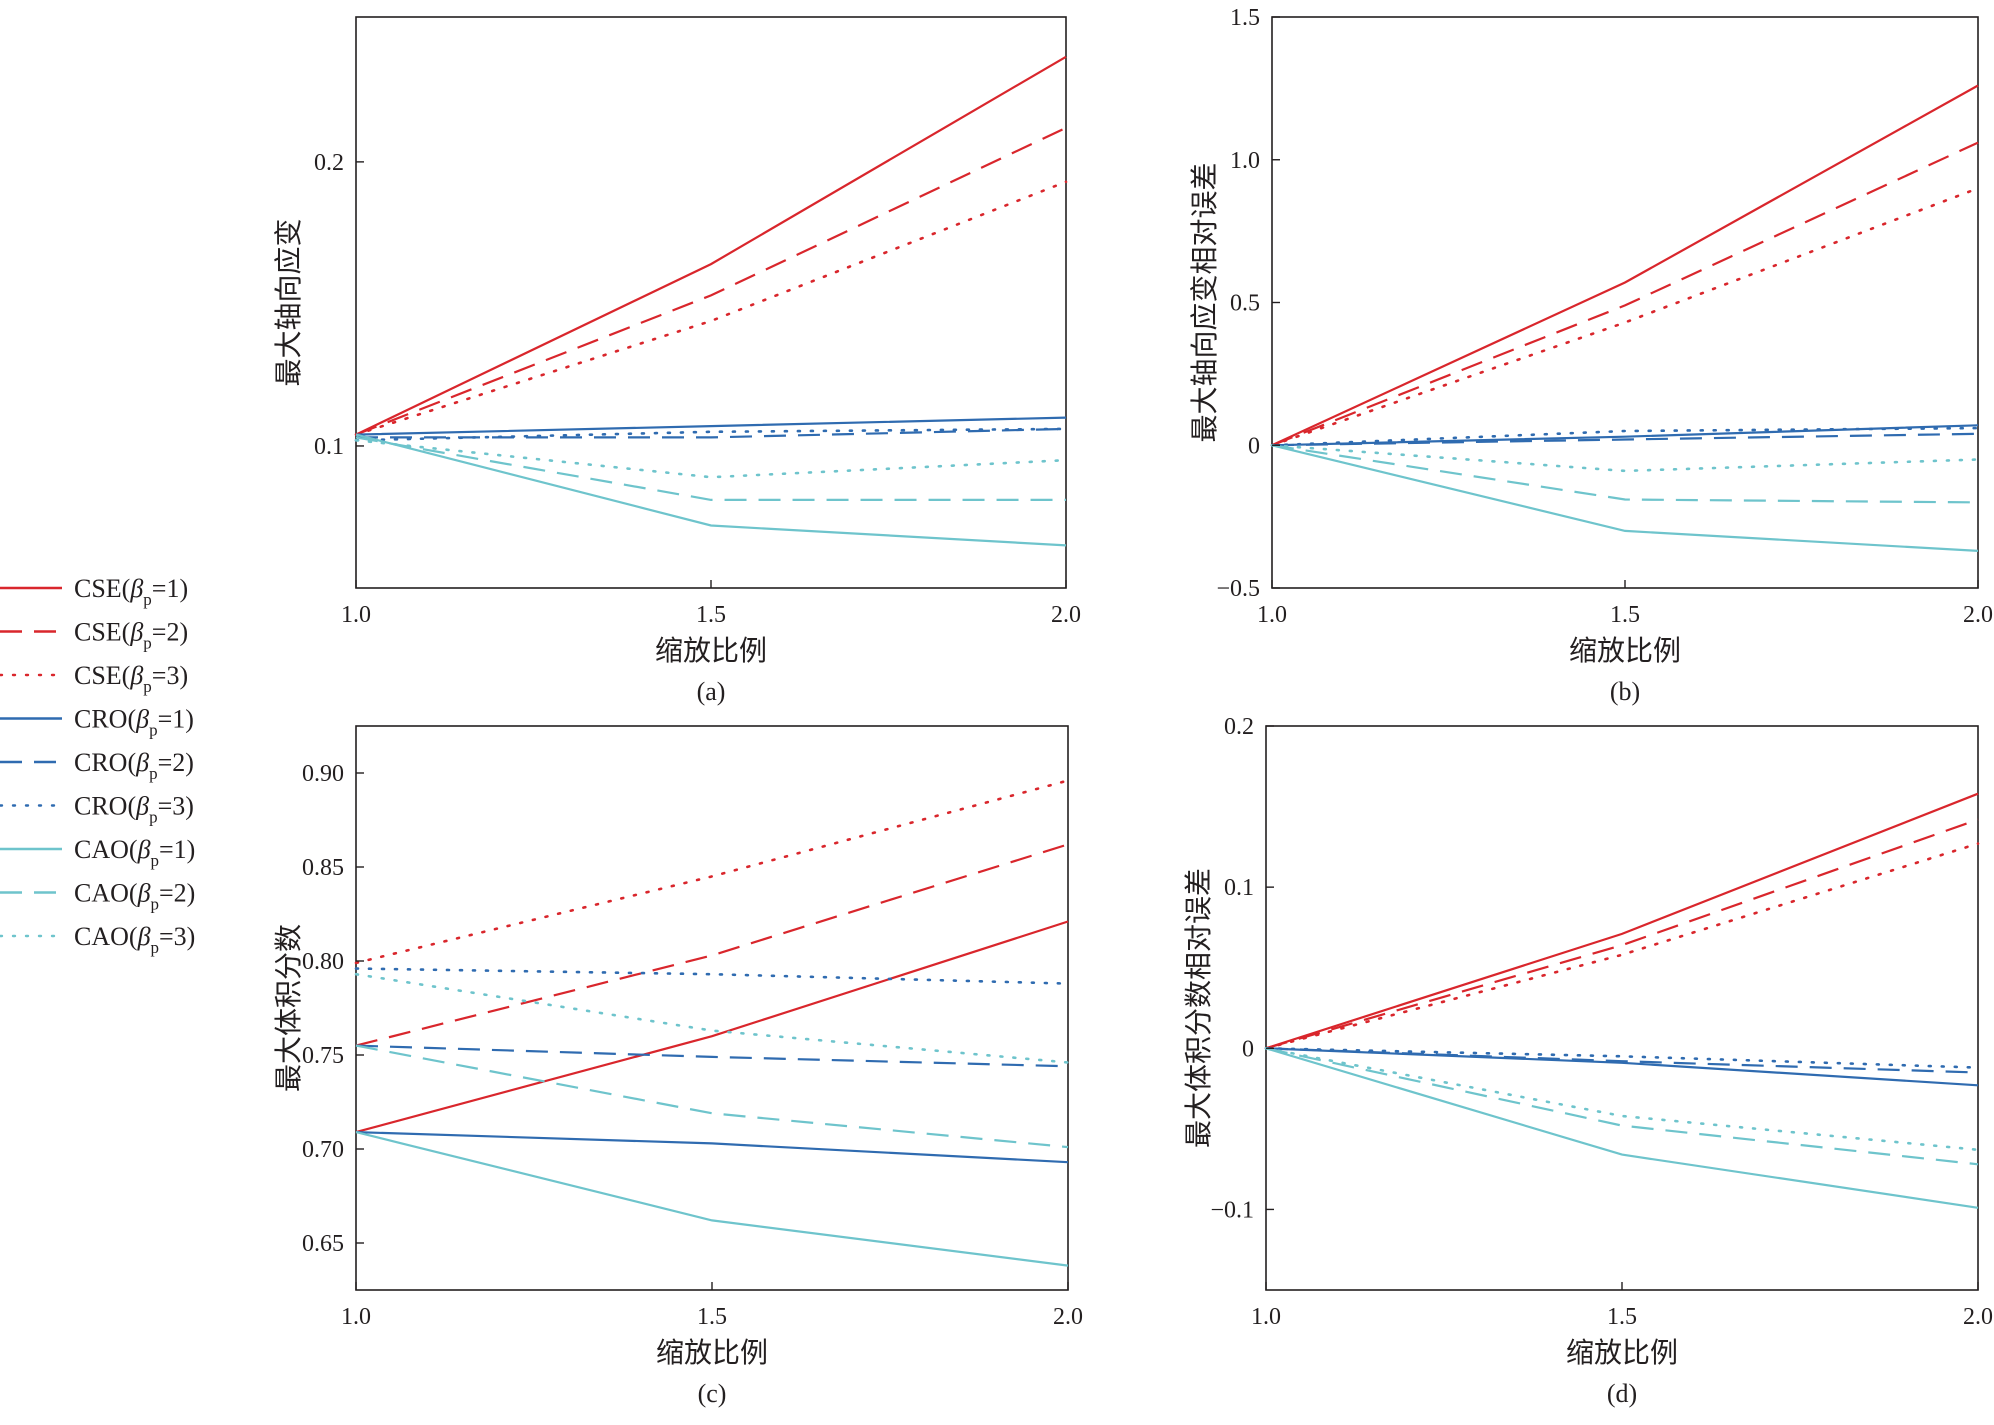  I want to click on legend-item-cao-beta3: CAO(βp=3), so click(97, 939).